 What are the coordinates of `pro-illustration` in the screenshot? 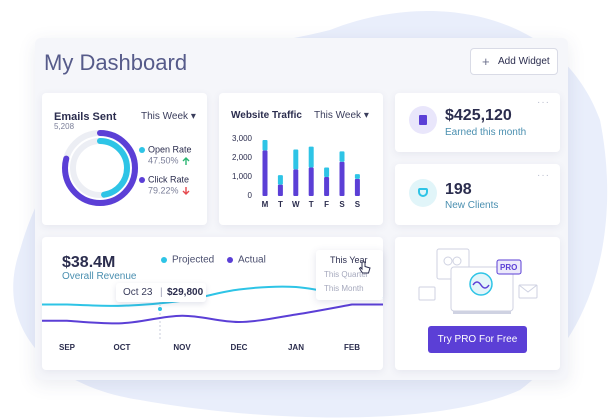 It's located at (478, 281).